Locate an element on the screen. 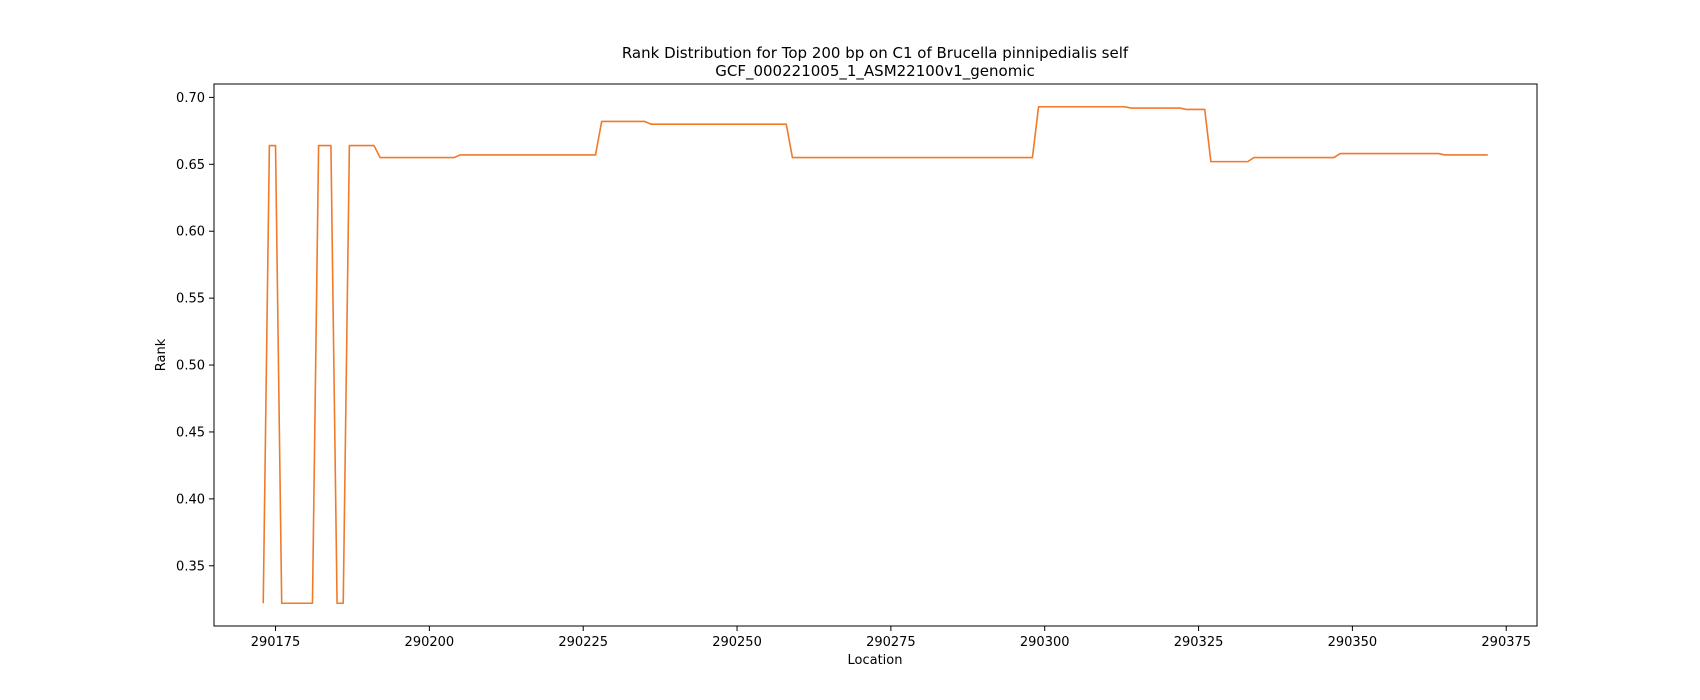 The width and height of the screenshot is (1700, 700). x-tick-label: 290375 is located at coordinates (1506, 642).